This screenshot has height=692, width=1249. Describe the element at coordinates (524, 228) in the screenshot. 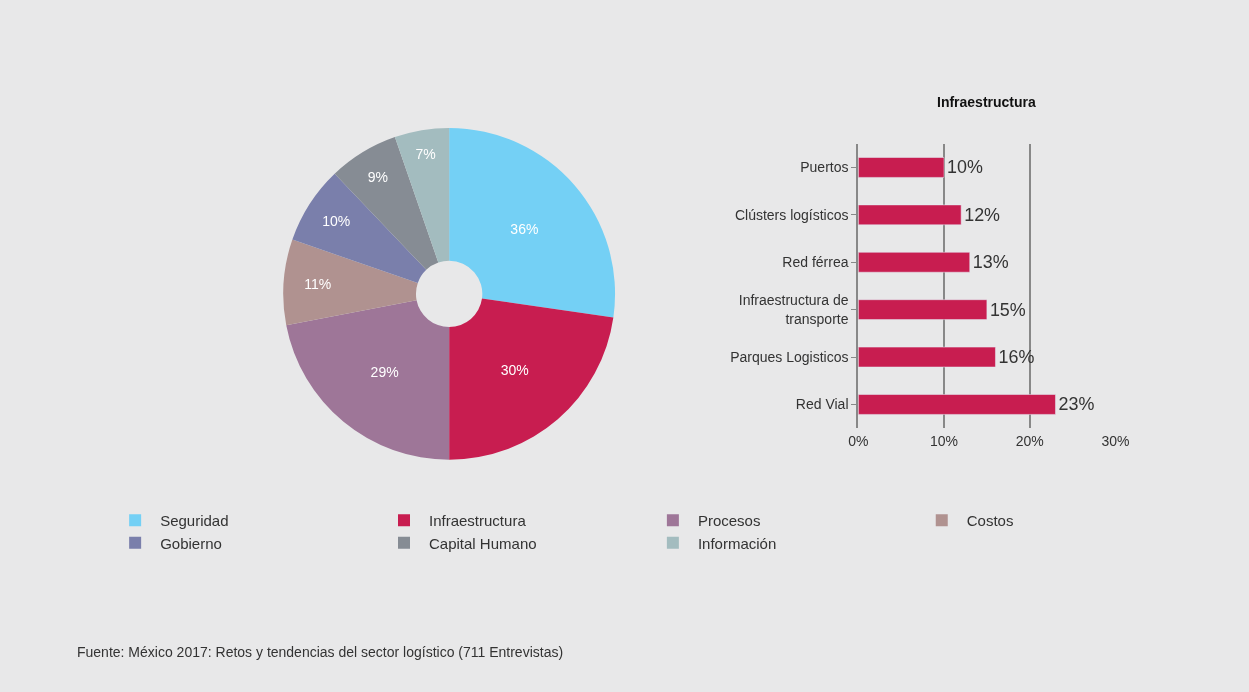

I see `data-label: 36%` at that location.